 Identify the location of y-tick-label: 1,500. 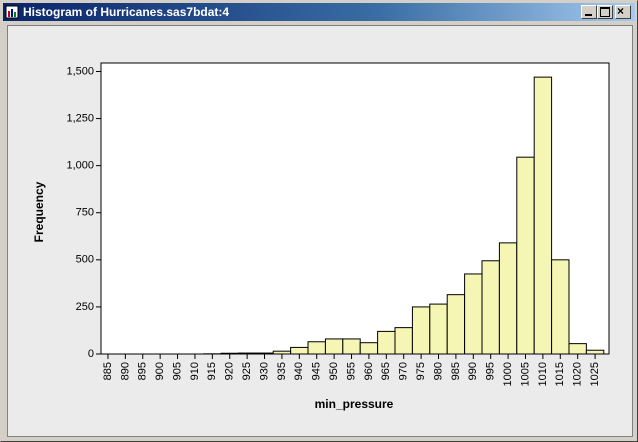
(80, 71).